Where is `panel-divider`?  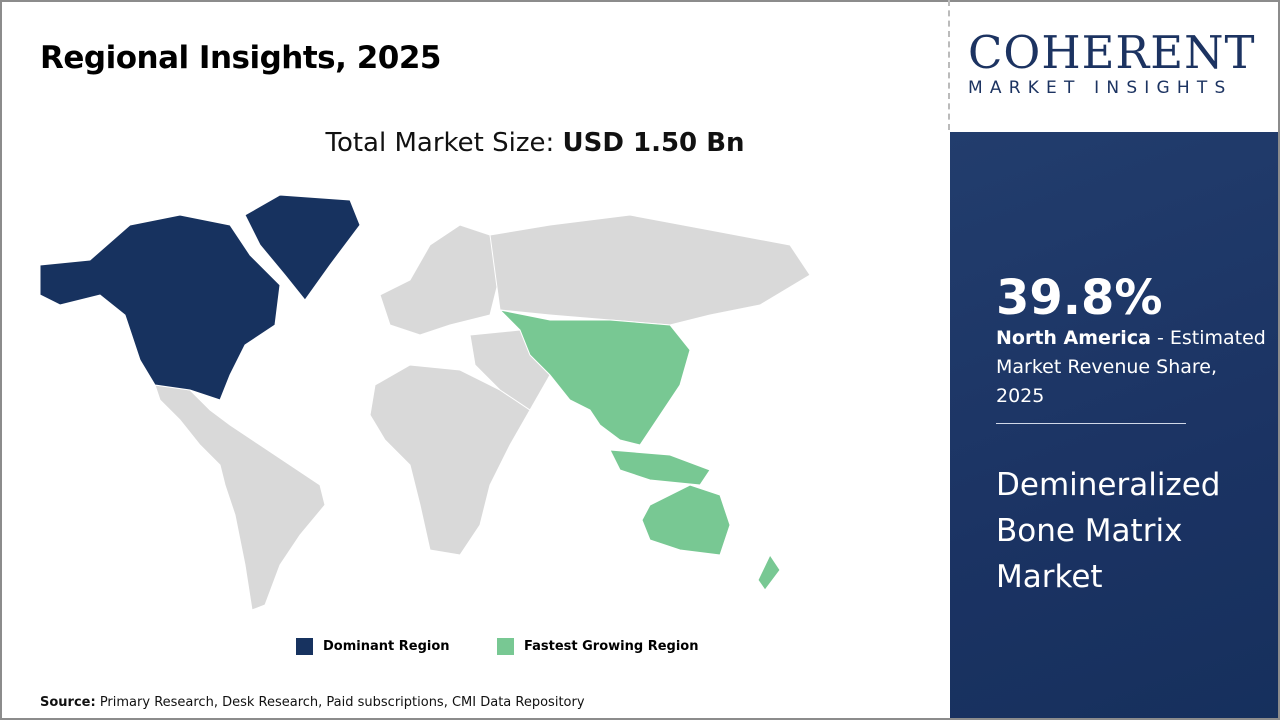
panel-divider is located at coordinates (1091, 423).